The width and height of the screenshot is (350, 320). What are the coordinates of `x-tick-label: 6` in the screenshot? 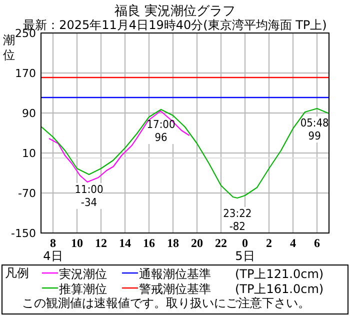 It's located at (317, 243).